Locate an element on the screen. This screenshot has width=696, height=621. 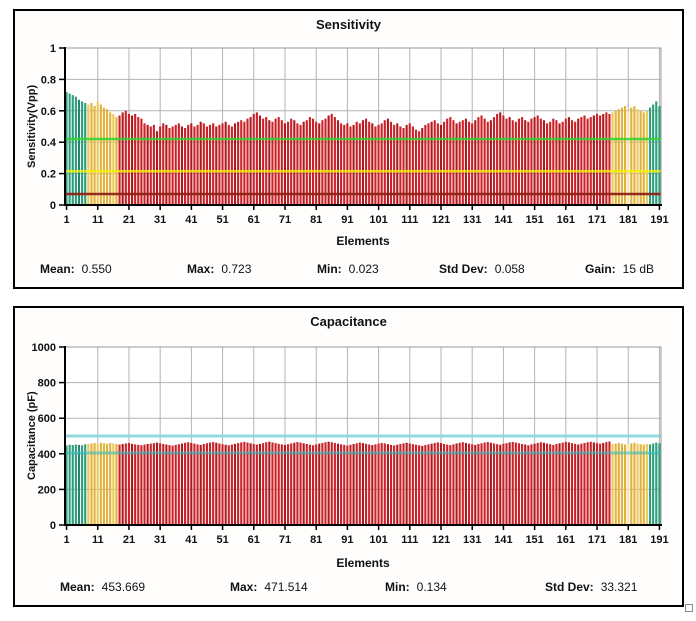
stat-stddev: Std Dev: 33.321 is located at coordinates (591, 587).